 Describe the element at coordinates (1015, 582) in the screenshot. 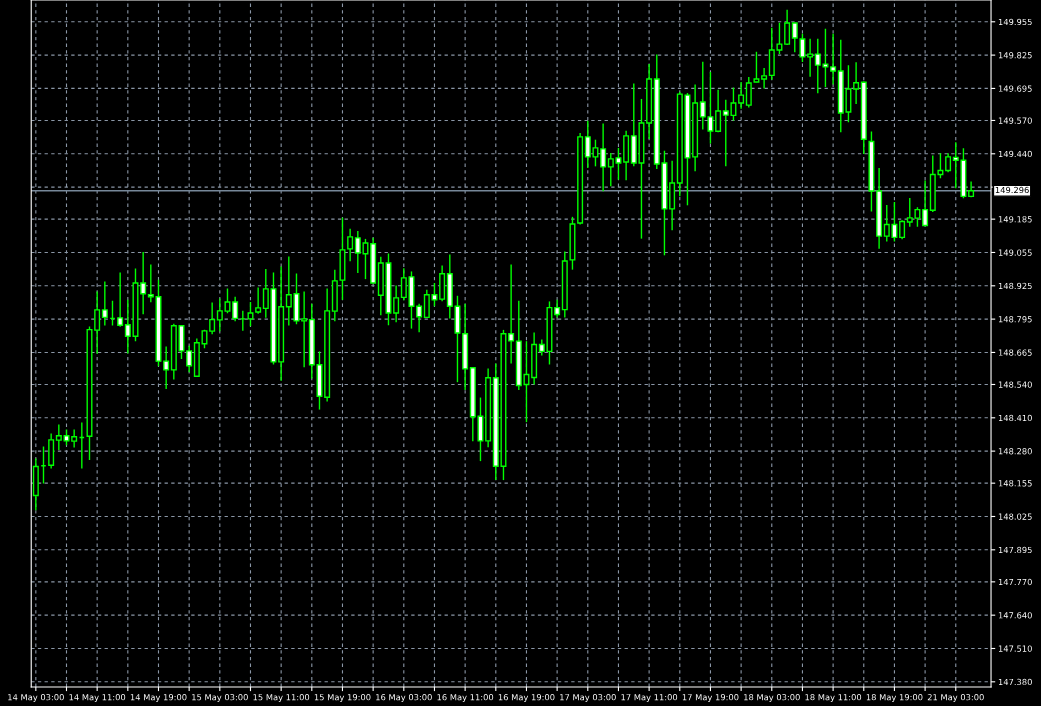

I see `y-tick-label: 147.770` at that location.